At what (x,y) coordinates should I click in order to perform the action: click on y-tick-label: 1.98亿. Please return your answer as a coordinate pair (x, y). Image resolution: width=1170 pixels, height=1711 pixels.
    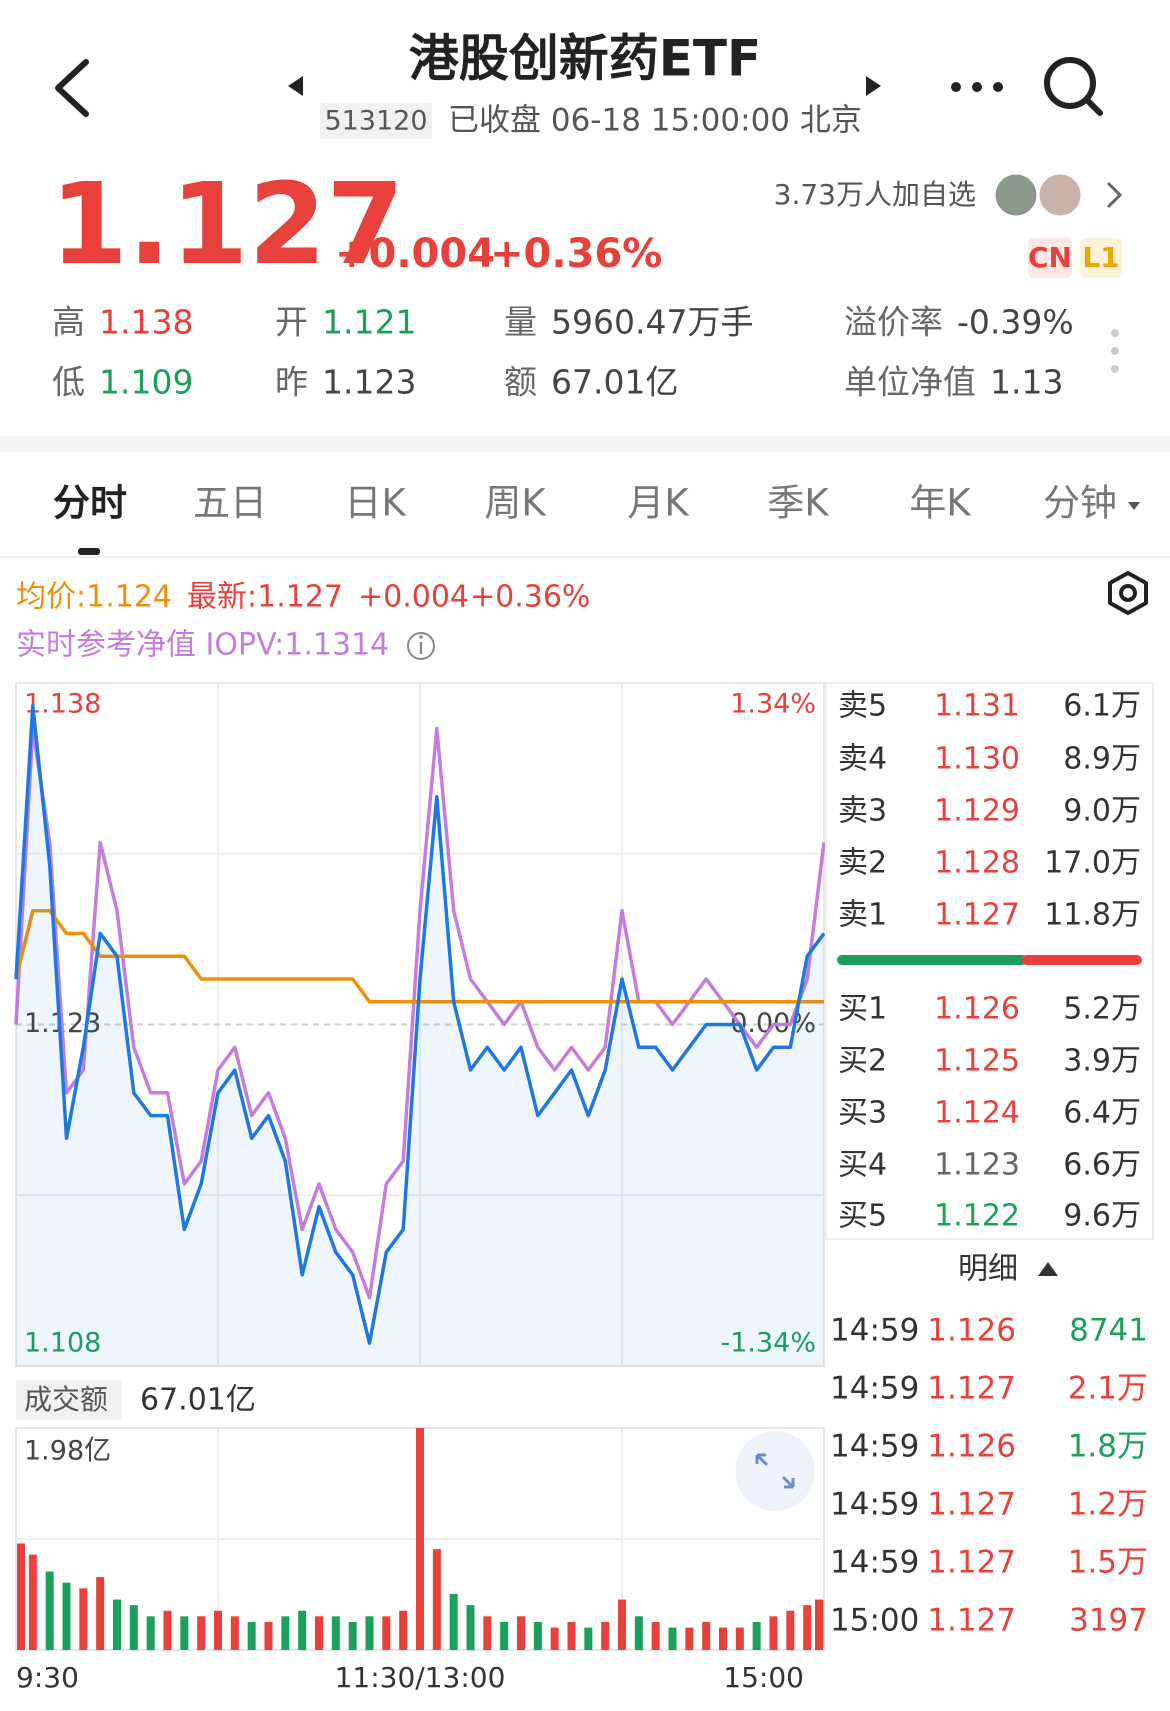
    Looking at the image, I should click on (67, 1451).